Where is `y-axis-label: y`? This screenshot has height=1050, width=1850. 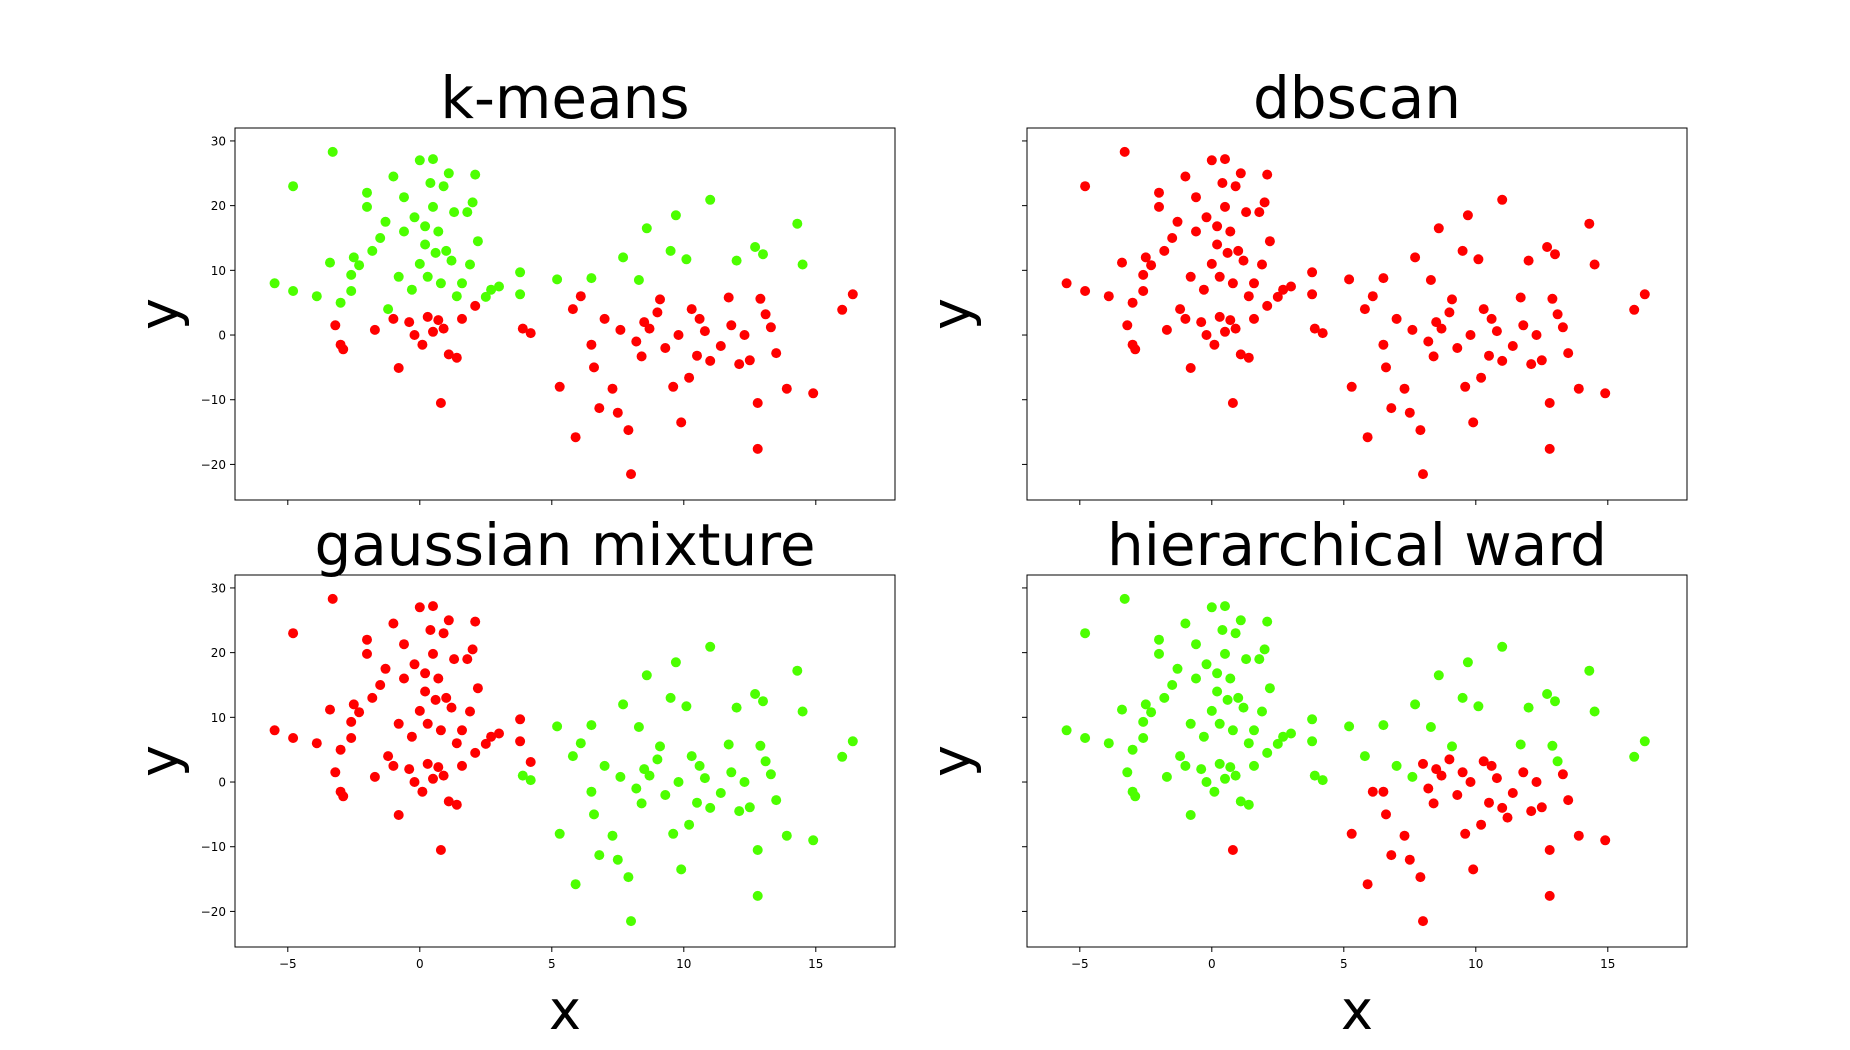
y-axis-label: y is located at coordinates (159, 314).